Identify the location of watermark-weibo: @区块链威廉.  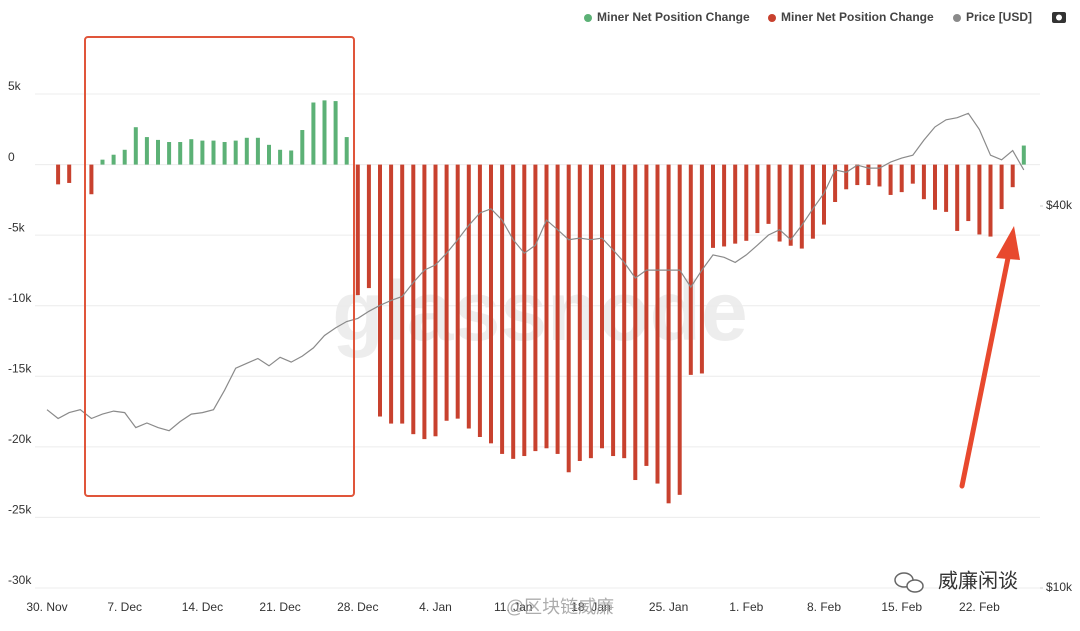
(560, 607).